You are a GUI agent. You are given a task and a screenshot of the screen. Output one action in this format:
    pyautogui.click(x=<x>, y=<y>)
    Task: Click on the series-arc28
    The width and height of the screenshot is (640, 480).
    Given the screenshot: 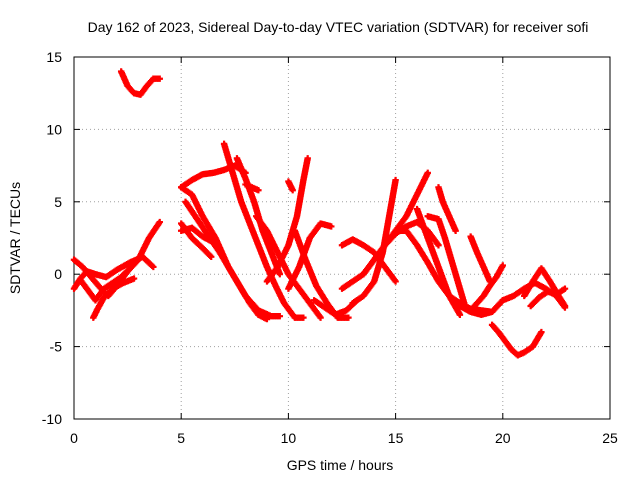 What is the action you would take?
    pyautogui.click(x=471, y=304)
    